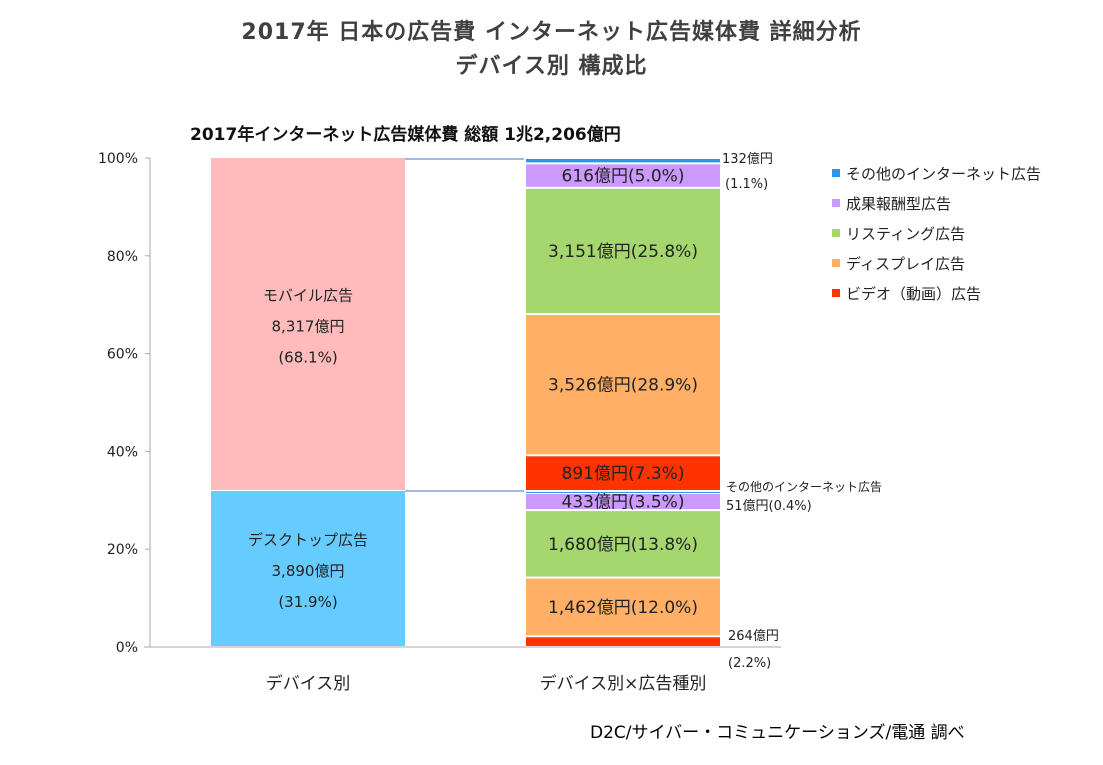 The width and height of the screenshot is (1103, 765). What do you see at coordinates (127, 648) in the screenshot?
I see `y-tick-label: 0%` at bounding box center [127, 648].